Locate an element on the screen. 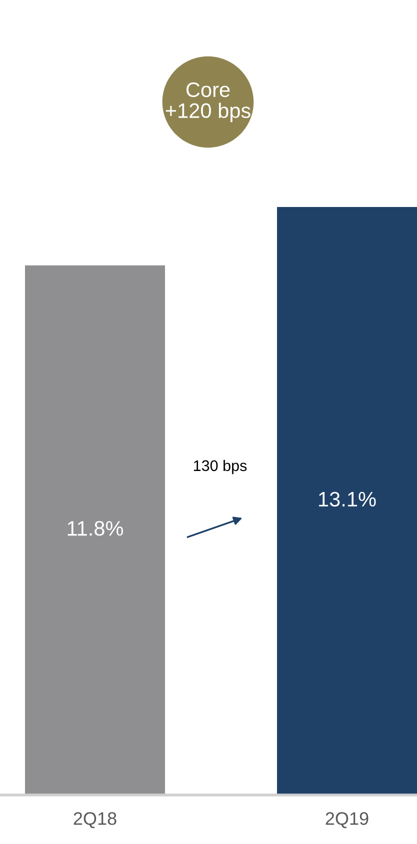  text: Core +120 bps is located at coordinates (208, 102).